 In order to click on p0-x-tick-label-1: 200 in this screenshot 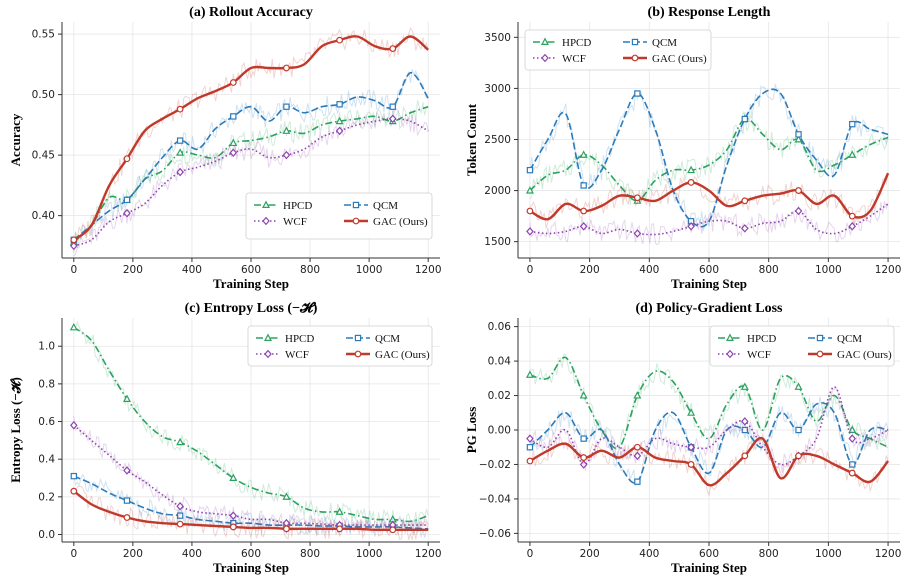, I will do `click(133, 270)`.